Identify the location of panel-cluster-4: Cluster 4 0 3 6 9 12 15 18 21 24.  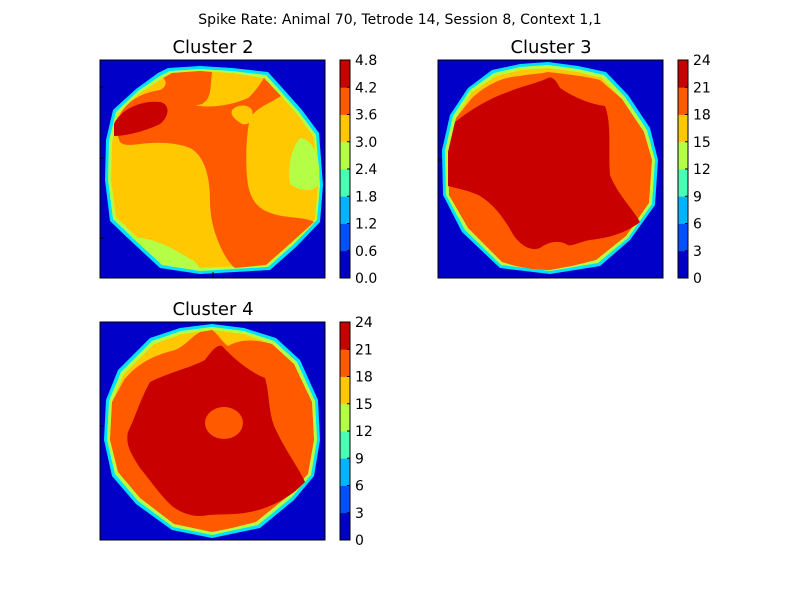
(236, 424).